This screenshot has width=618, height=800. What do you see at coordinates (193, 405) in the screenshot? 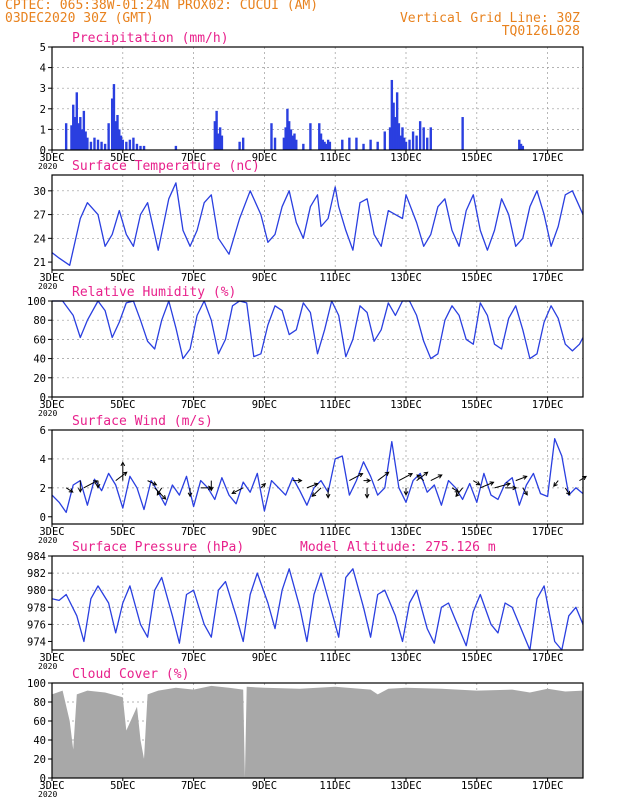
I see `rh-xtick-label: 7DEC` at bounding box center [193, 405].